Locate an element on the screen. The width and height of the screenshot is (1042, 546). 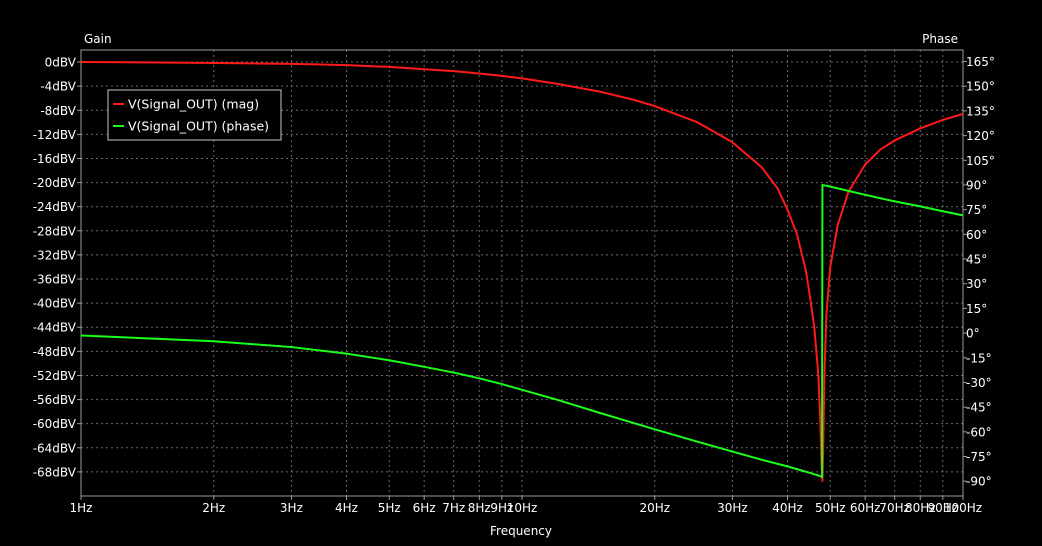
x-tick-label: 60Hz is located at coordinates (865, 508).